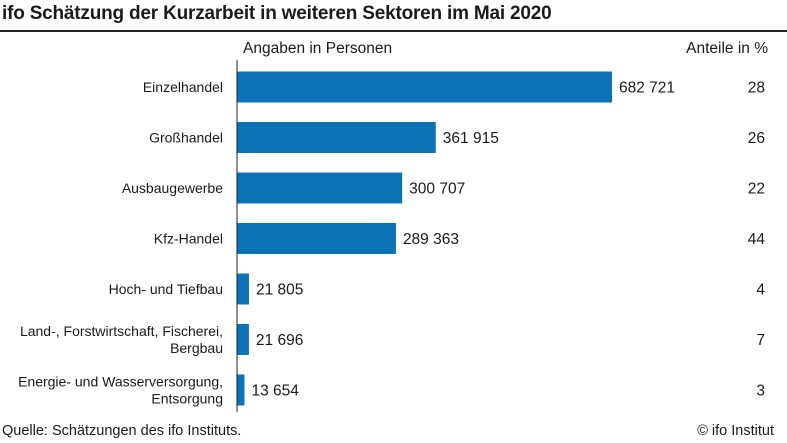 The height and width of the screenshot is (443, 787). Describe the element at coordinates (760, 391) in the screenshot. I see `share-label: 3` at that location.